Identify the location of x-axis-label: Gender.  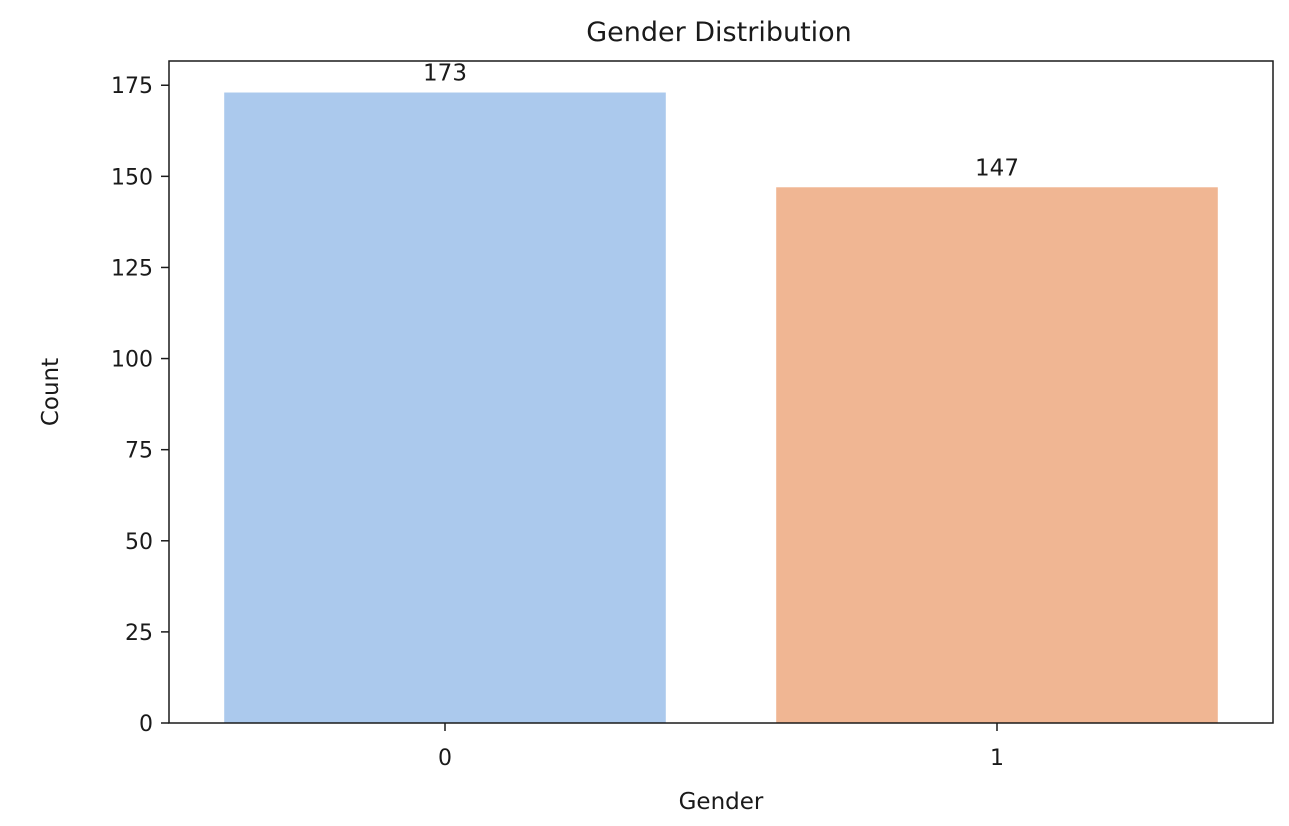
(721, 802).